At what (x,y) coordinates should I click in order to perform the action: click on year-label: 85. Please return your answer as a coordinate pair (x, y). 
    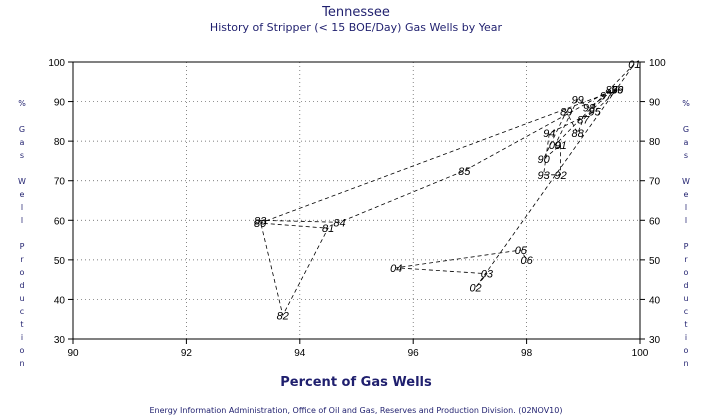
    Looking at the image, I should click on (464, 172).